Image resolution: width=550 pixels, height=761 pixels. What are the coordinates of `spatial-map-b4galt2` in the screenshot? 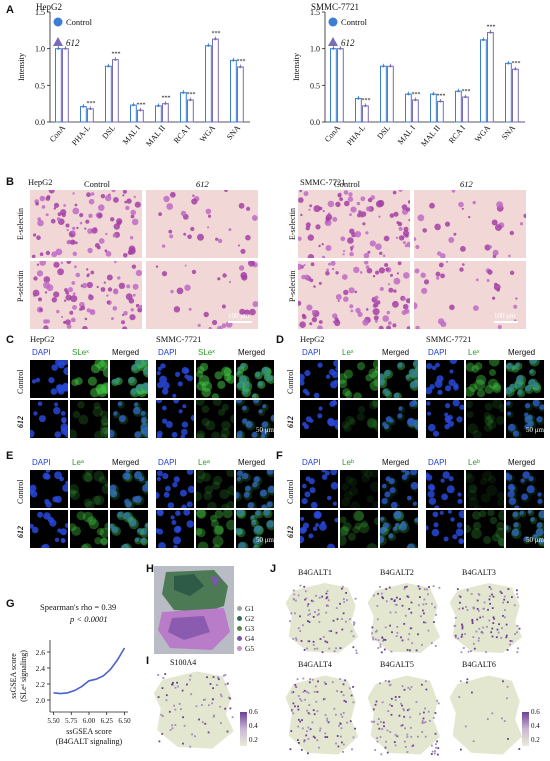 It's located at (404, 618).